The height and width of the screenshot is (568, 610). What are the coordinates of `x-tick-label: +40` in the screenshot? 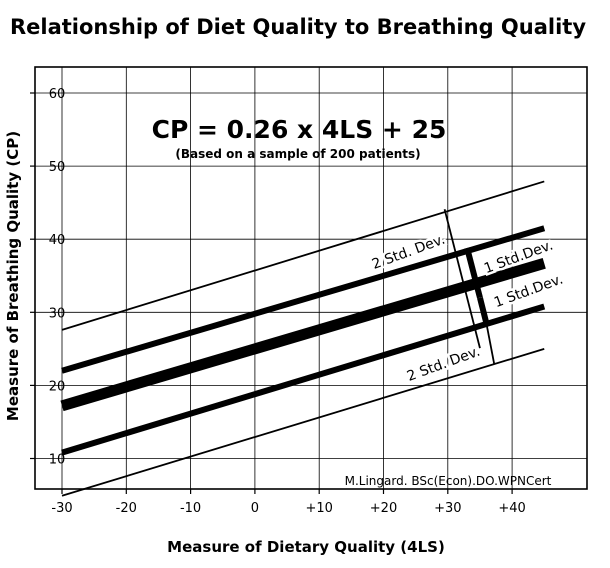 It's located at (511, 508).